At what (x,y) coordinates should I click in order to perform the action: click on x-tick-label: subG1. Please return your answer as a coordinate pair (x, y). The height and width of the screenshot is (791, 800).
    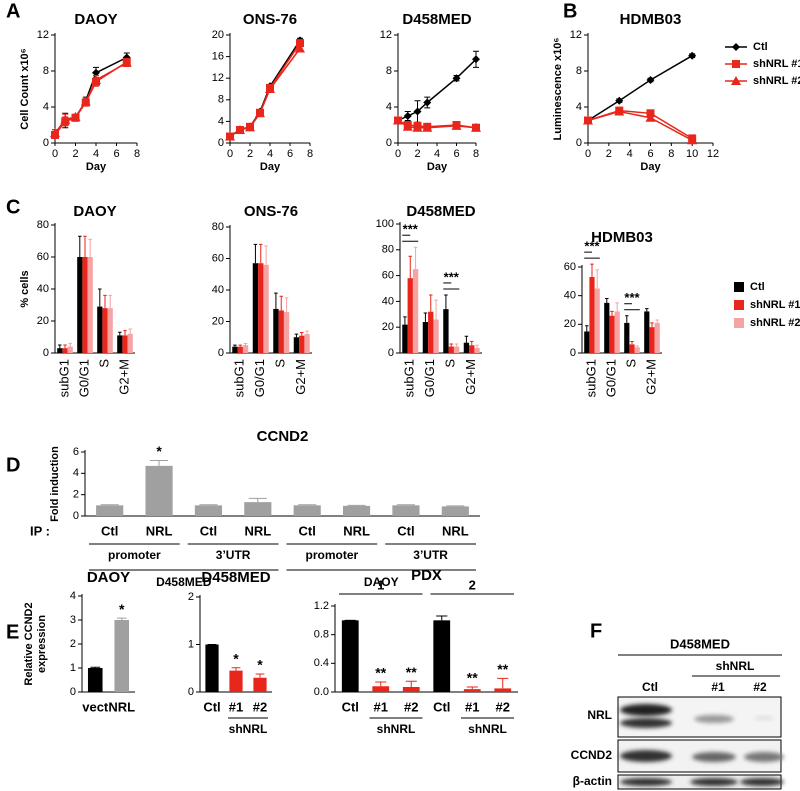
    Looking at the image, I should click on (239, 378).